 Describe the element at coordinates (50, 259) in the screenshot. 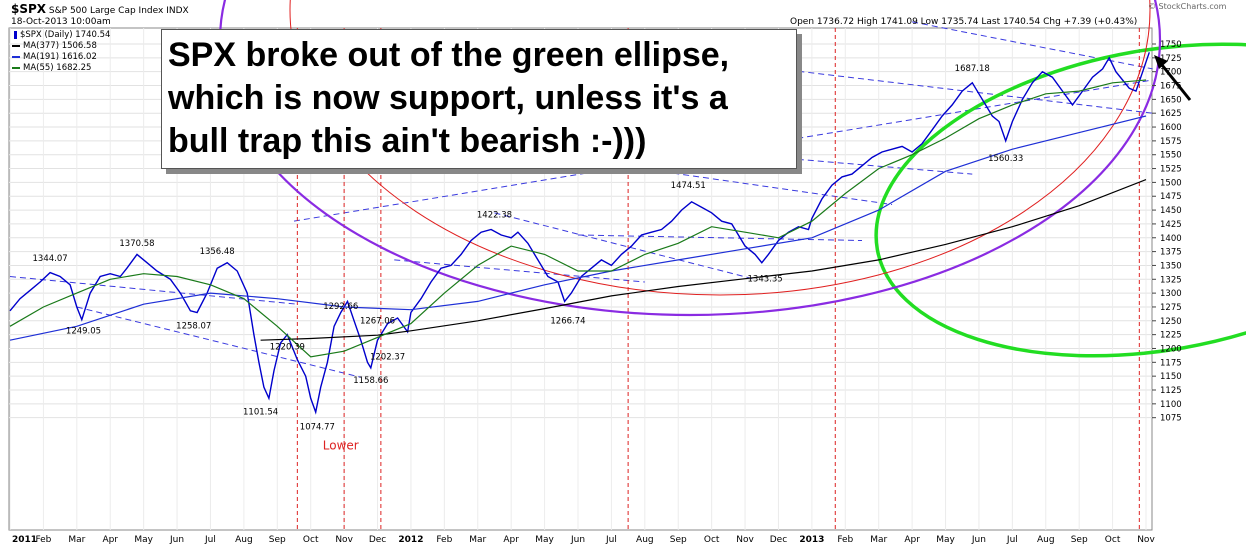

I see `price-annotation: 1344.07` at that location.